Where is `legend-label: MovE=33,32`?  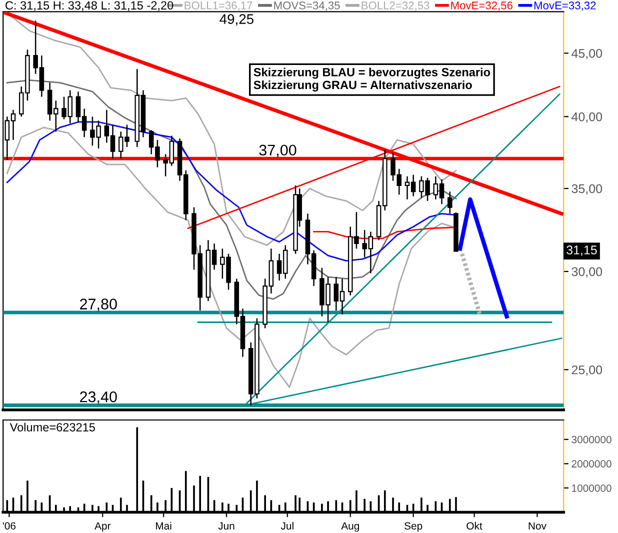 legend-label: MovE=33,32 is located at coordinates (565, 6).